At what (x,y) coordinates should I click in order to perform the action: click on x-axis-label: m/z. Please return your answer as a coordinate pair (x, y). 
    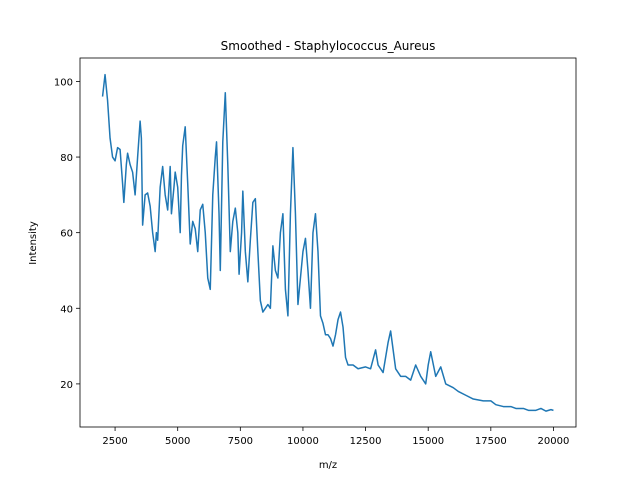
    Looking at the image, I should click on (328, 465).